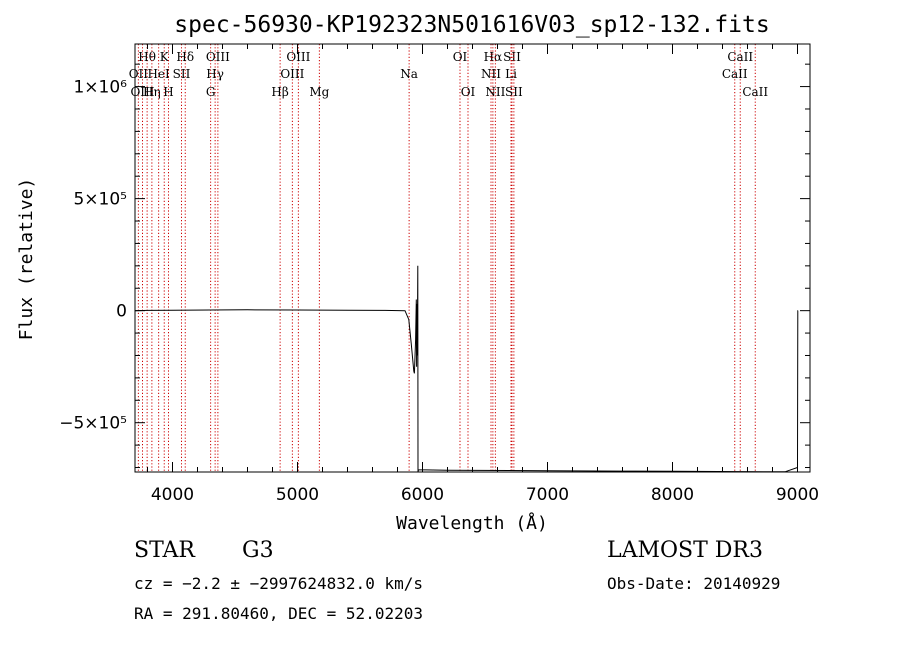 The image size is (900, 649). I want to click on marker-label-14: OIII, so click(292, 74).